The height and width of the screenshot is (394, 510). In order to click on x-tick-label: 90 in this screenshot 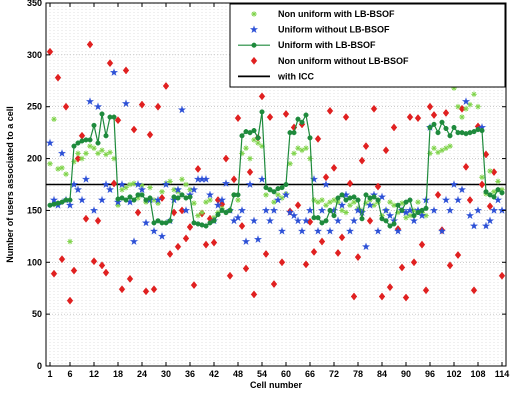, I will do `click(406, 374)`.